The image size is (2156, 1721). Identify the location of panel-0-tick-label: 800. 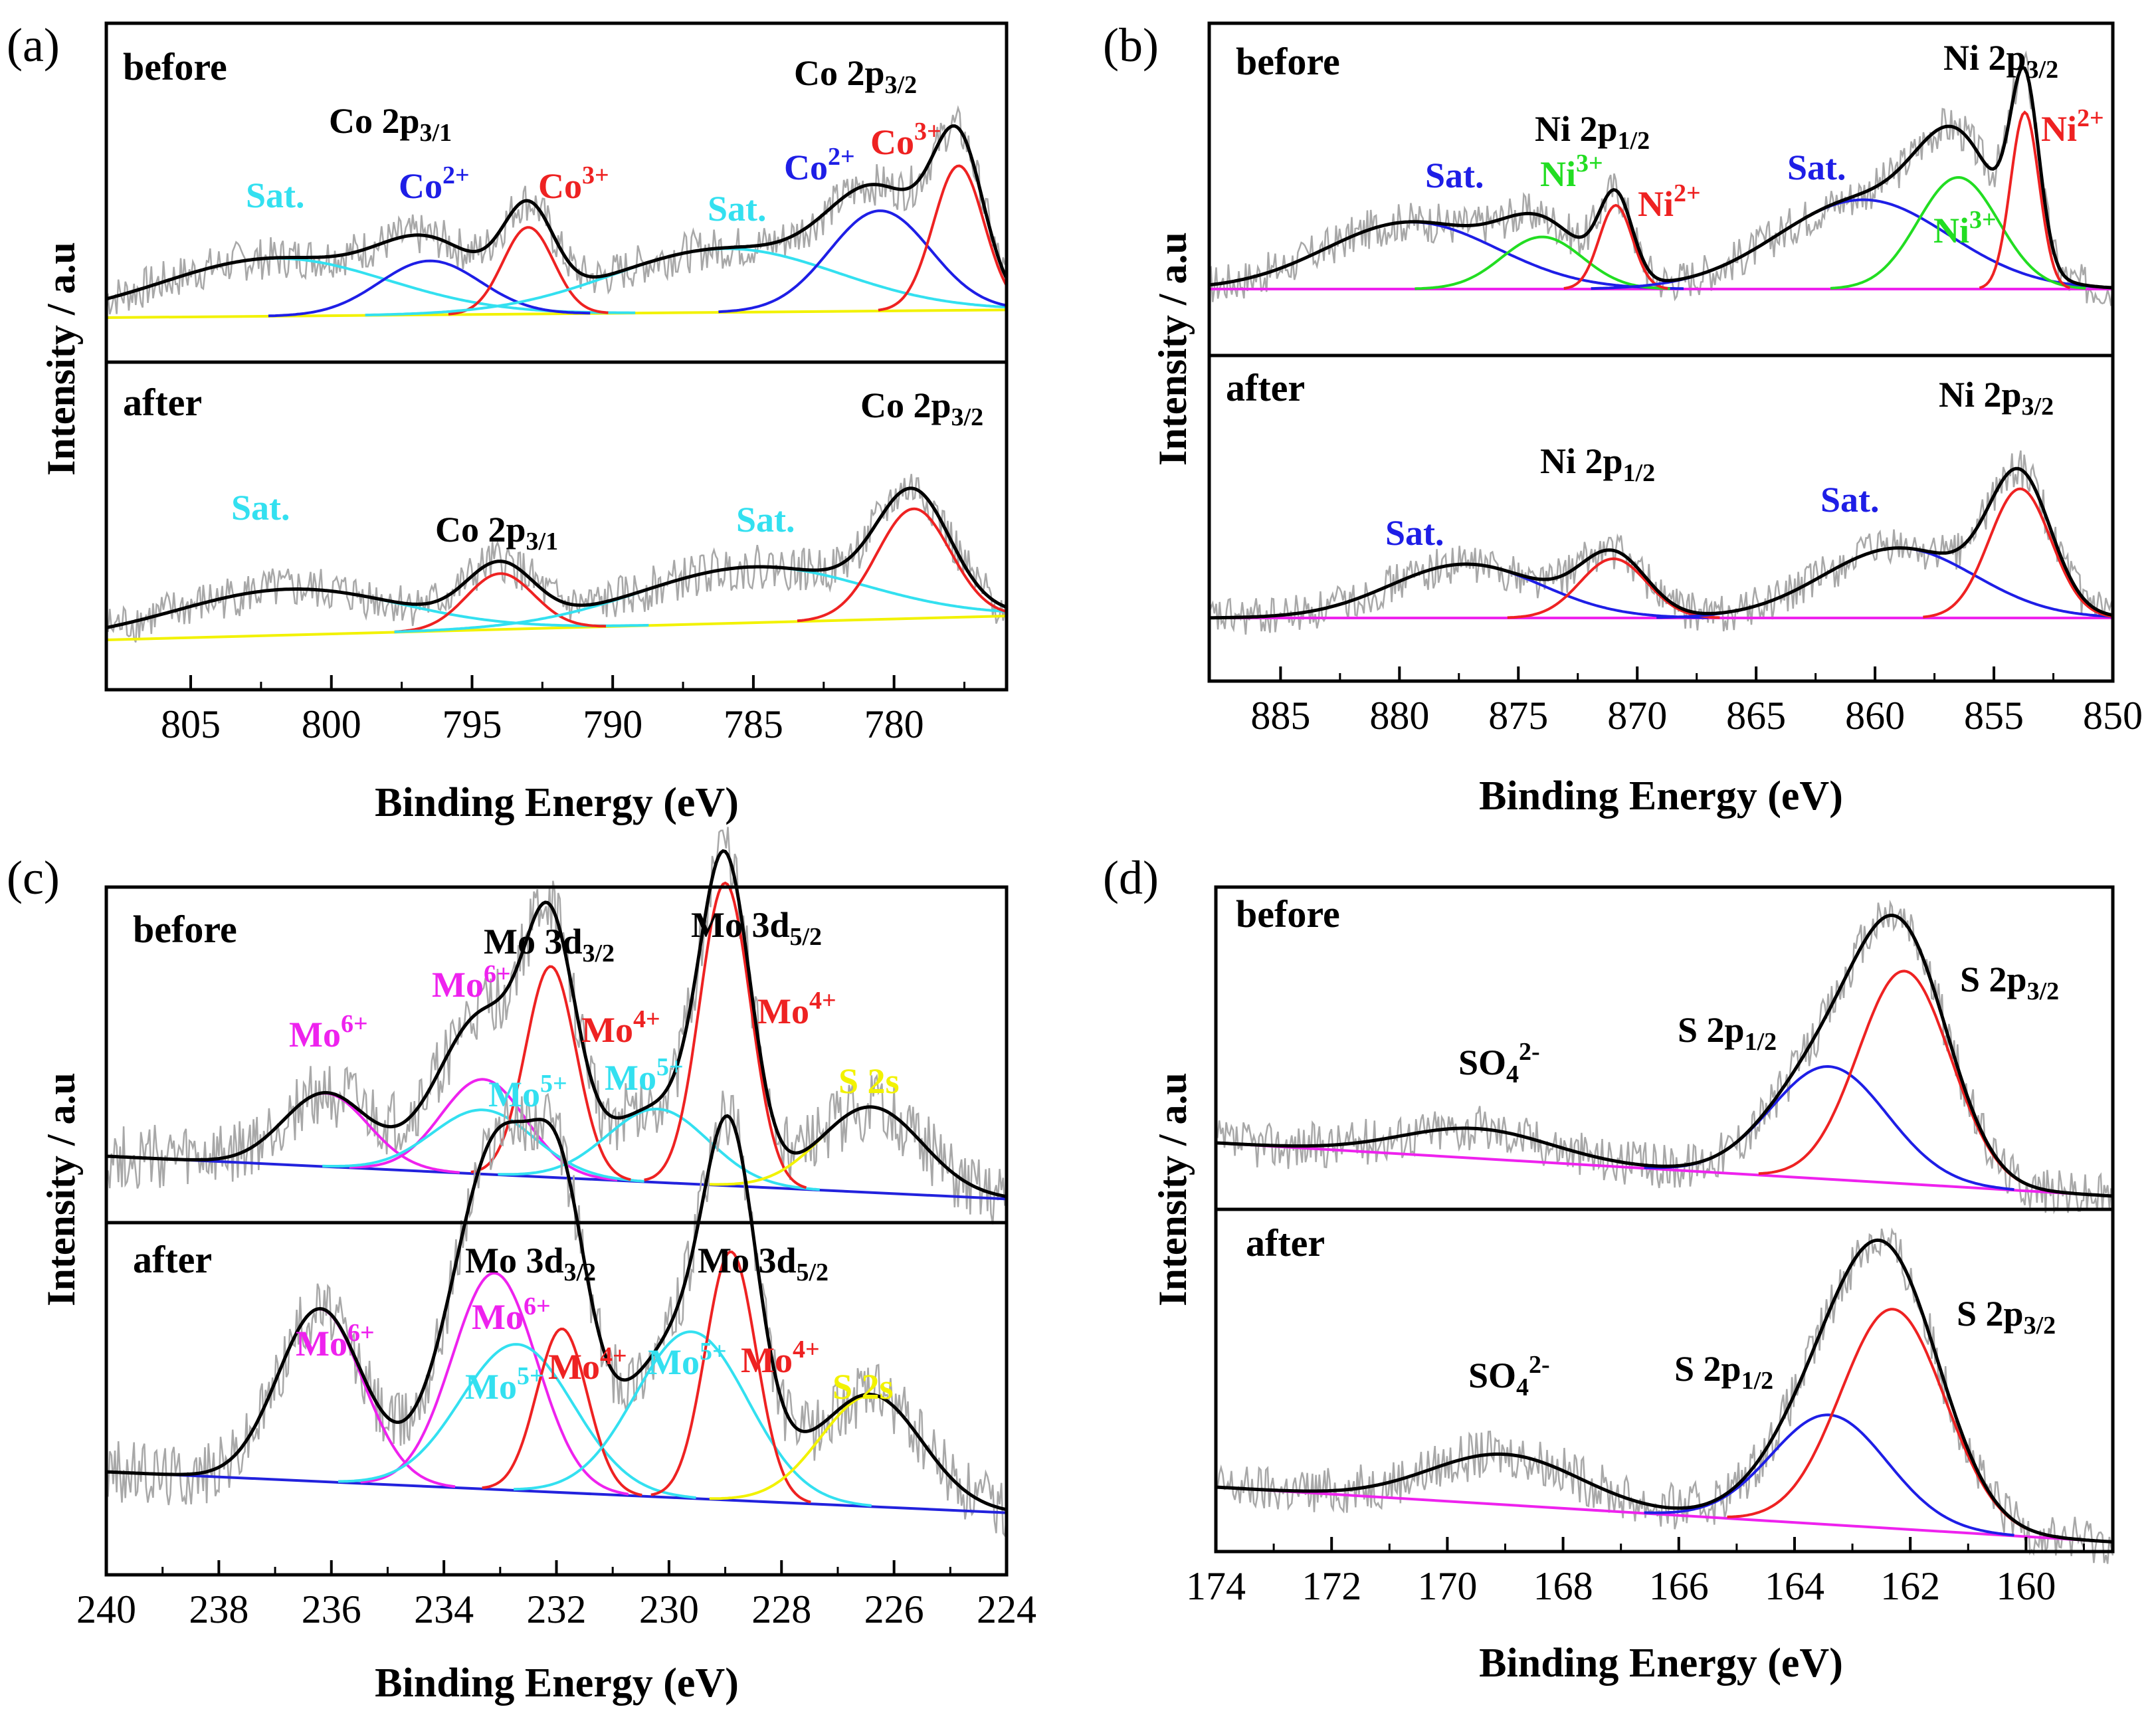
(331, 724).